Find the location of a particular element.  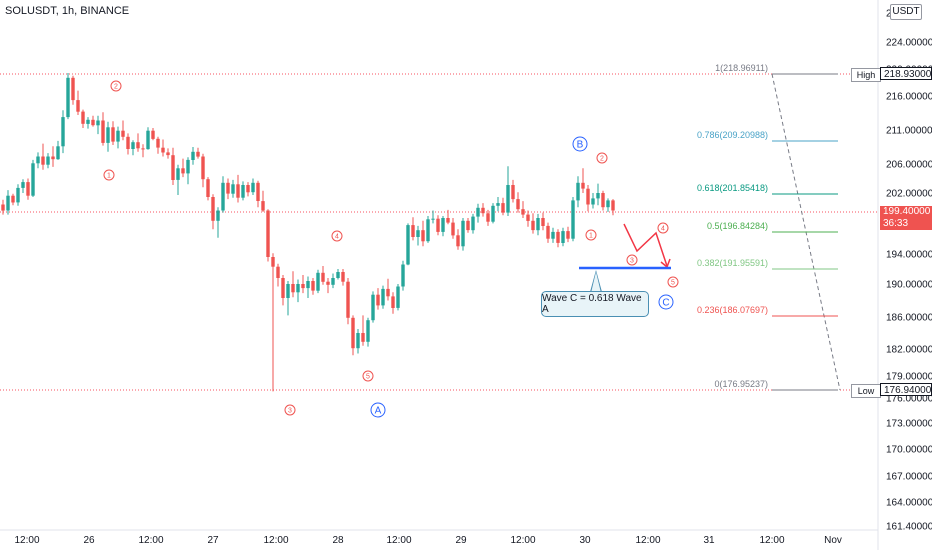

current-price-value: 199.40000 is located at coordinates (907, 211).